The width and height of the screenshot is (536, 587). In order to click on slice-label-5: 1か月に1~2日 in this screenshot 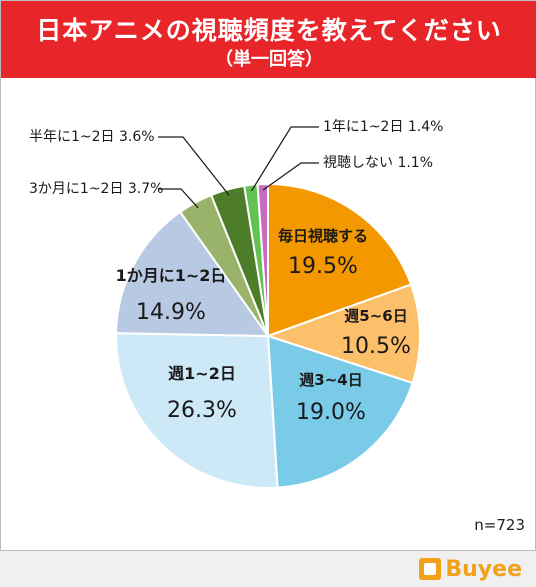, I will do `click(171, 275)`.